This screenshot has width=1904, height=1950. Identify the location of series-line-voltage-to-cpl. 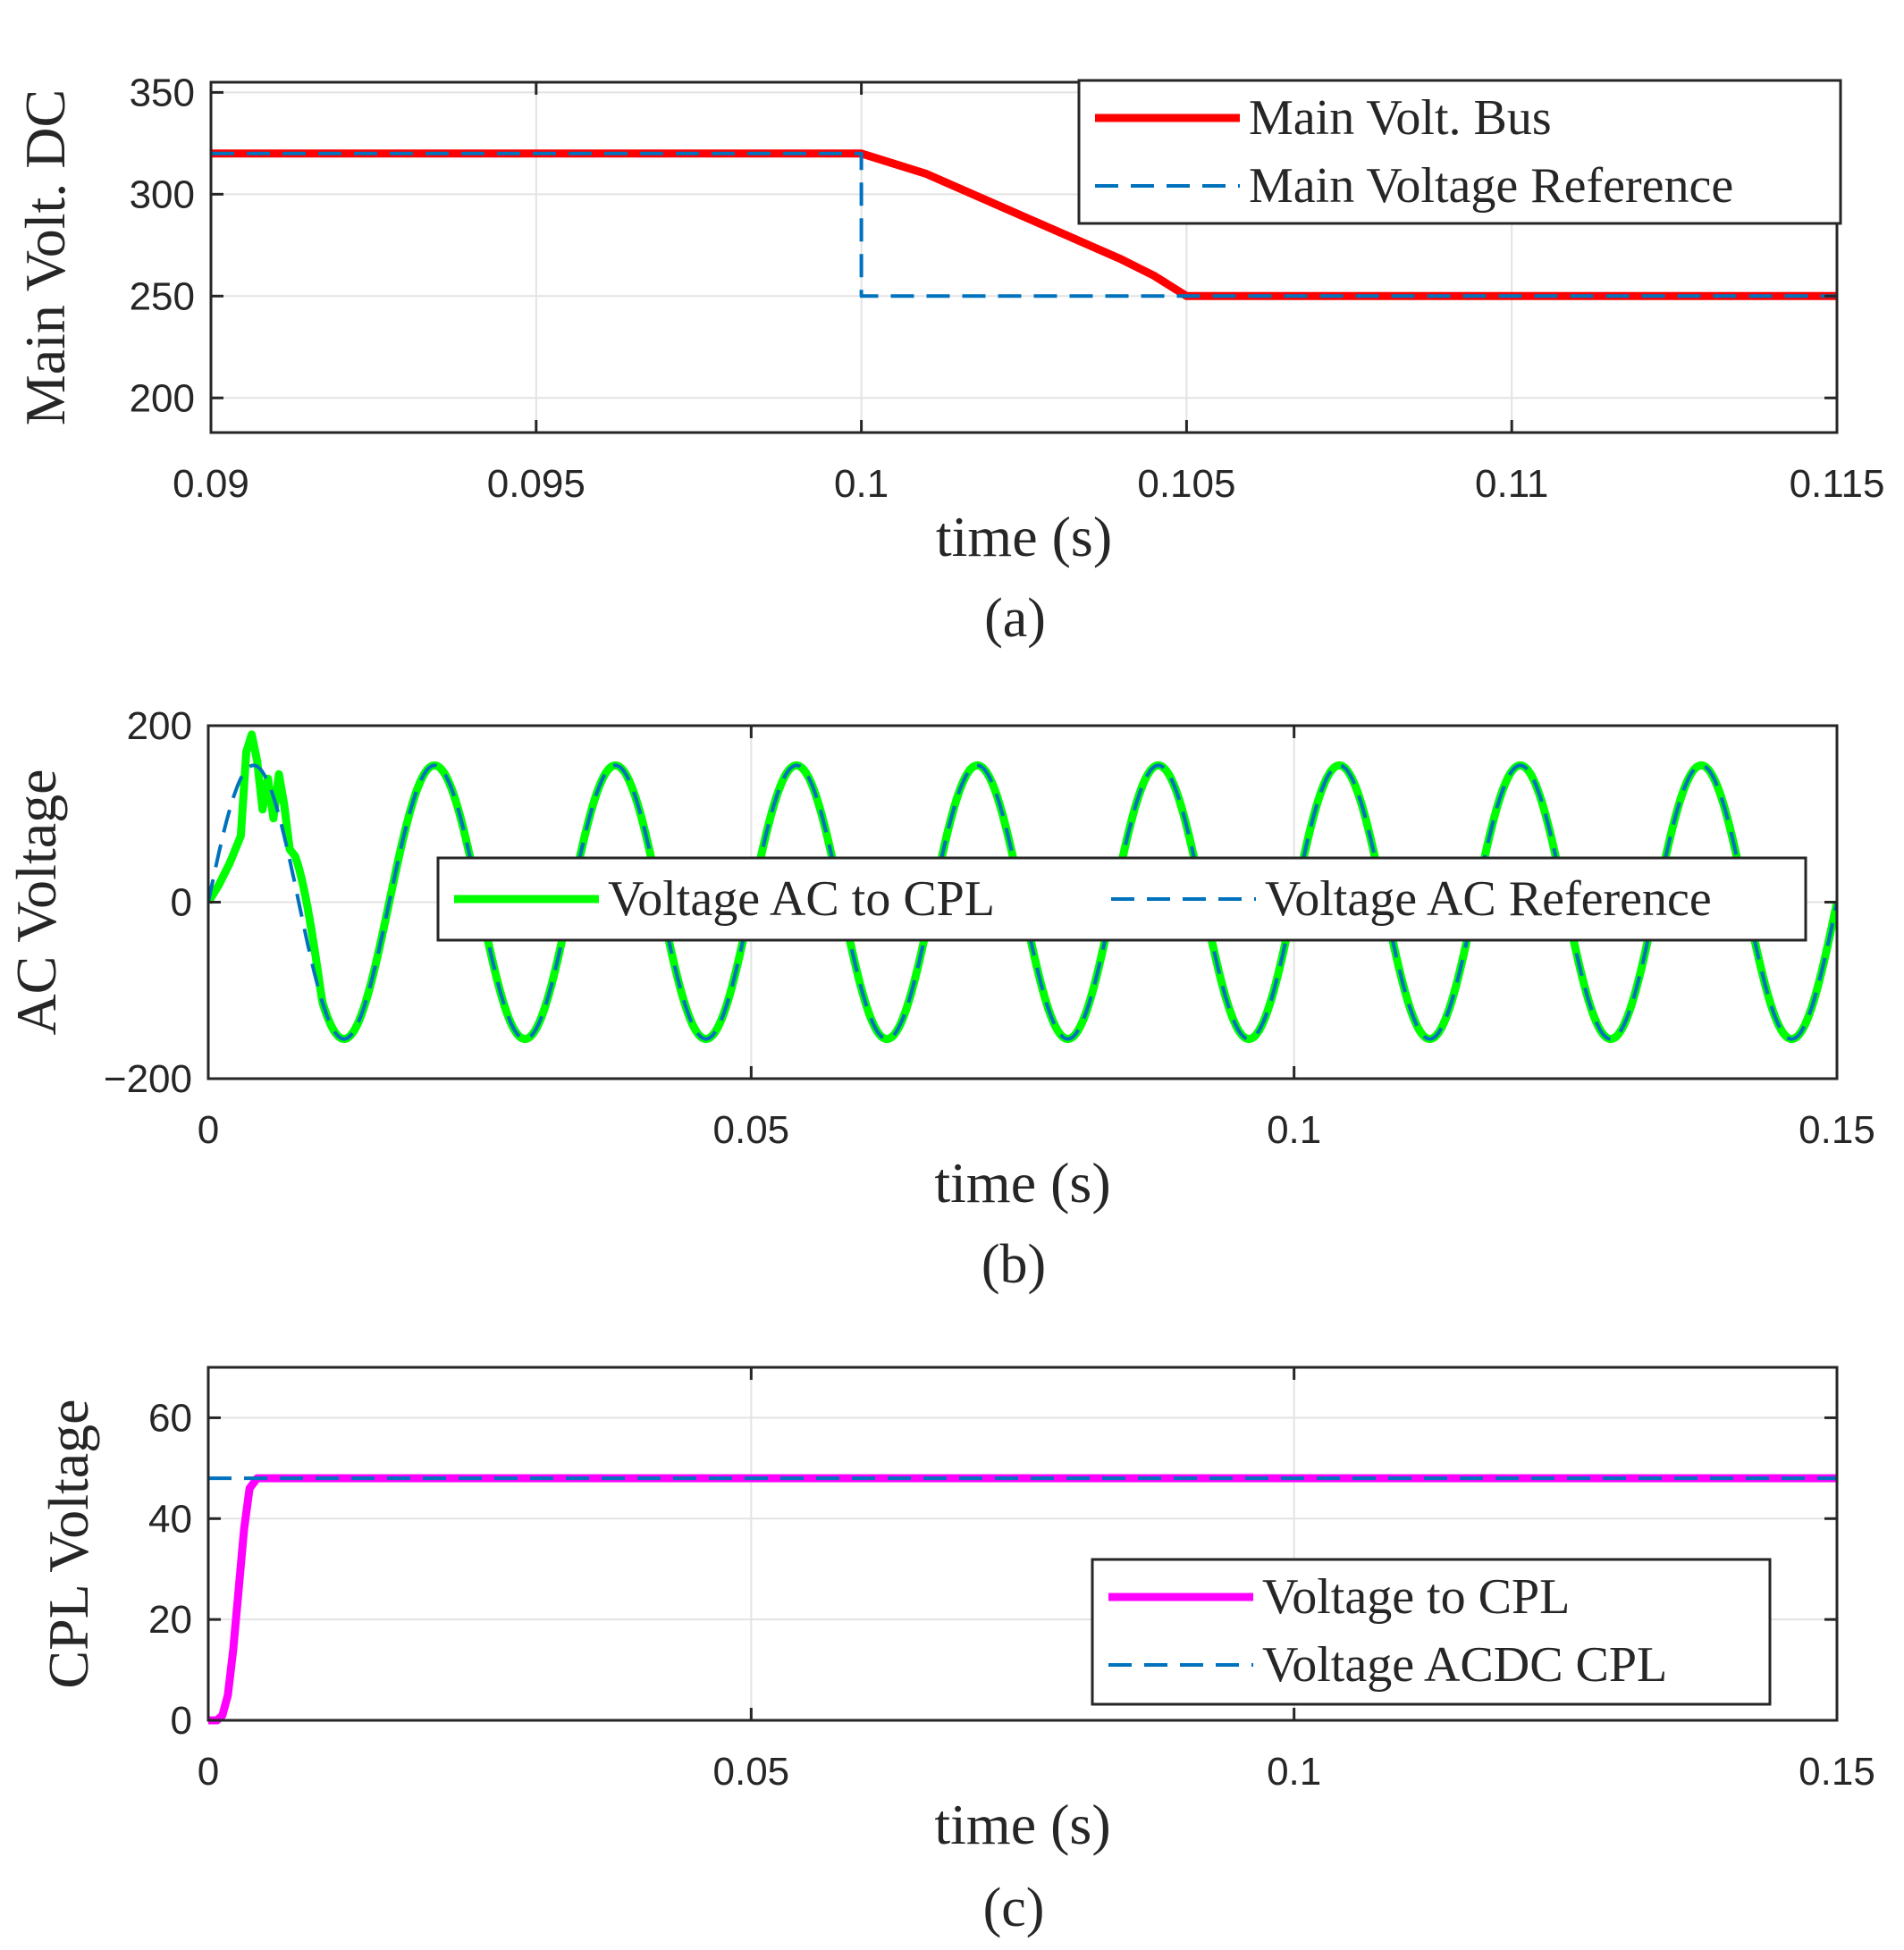
(1022, 1599).